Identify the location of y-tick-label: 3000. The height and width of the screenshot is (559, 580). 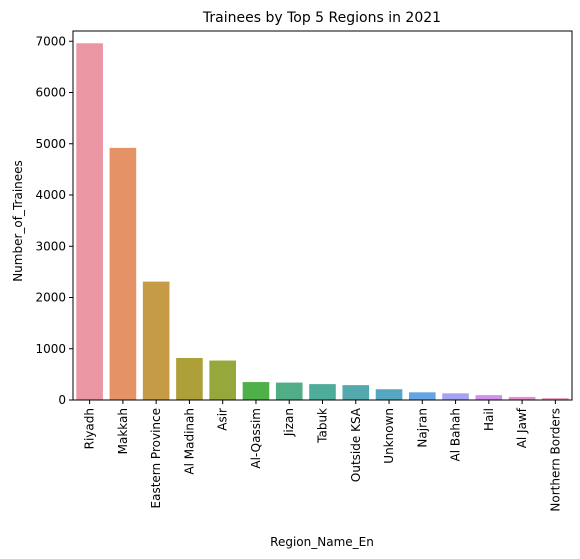
(50, 246).